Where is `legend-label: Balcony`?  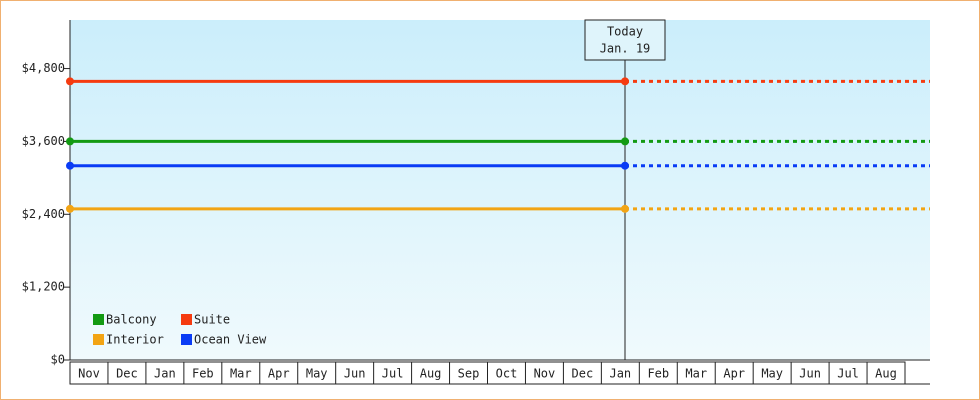
legend-label: Balcony is located at coordinates (131, 320).